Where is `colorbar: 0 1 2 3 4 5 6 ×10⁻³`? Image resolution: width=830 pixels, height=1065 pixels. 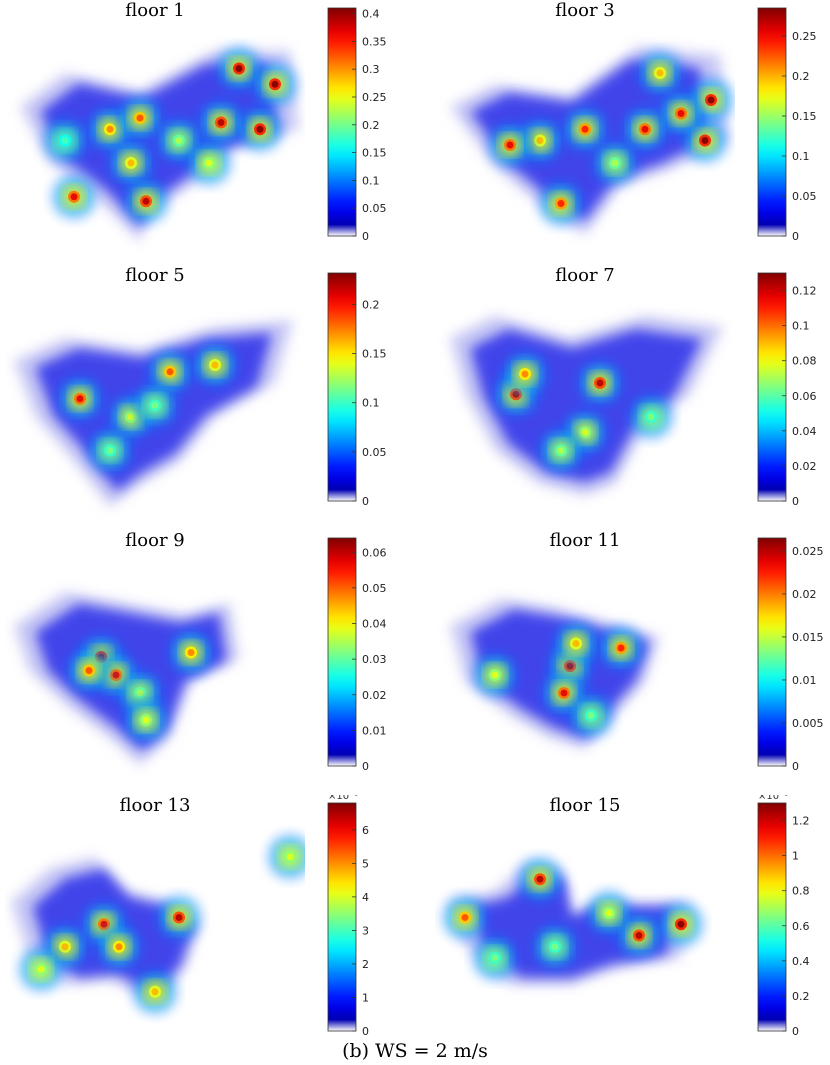
colorbar: 0 1 2 3 4 5 6 ×10⁻³ is located at coordinates (348, 916).